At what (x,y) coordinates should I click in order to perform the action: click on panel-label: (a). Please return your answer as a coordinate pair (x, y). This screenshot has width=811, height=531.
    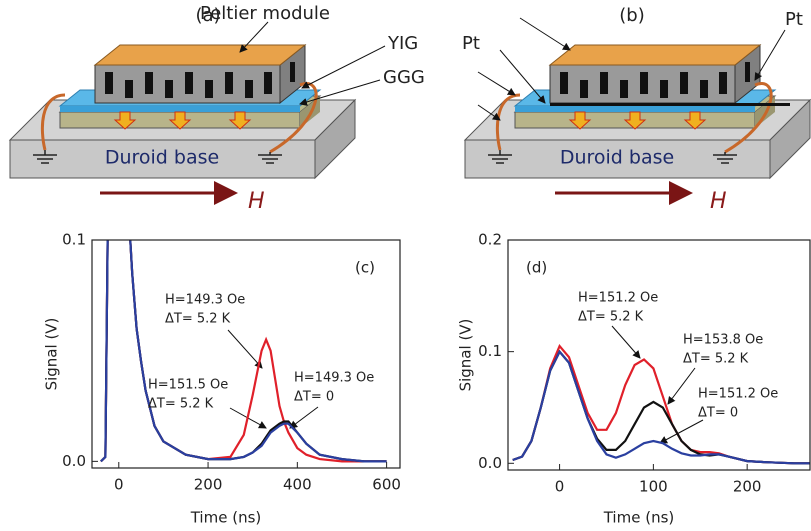
    Looking at the image, I should click on (207, 15).